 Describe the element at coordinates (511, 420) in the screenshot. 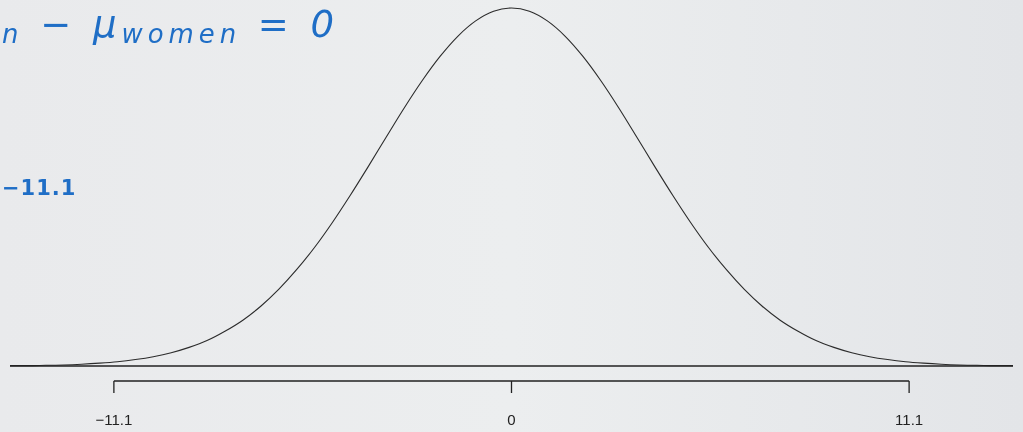

I see `x-tick-label: 0` at that location.